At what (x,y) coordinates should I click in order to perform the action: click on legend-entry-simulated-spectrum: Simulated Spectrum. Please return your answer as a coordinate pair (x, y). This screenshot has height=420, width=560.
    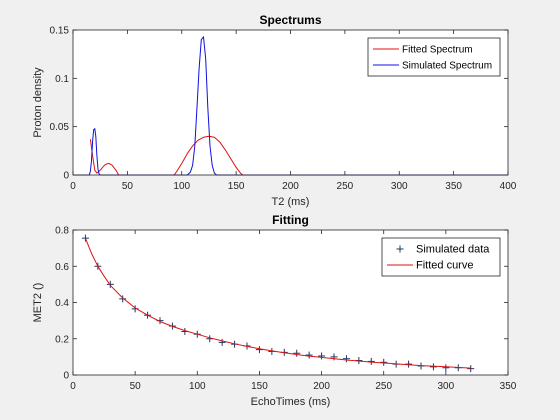
    Looking at the image, I should click on (432, 66).